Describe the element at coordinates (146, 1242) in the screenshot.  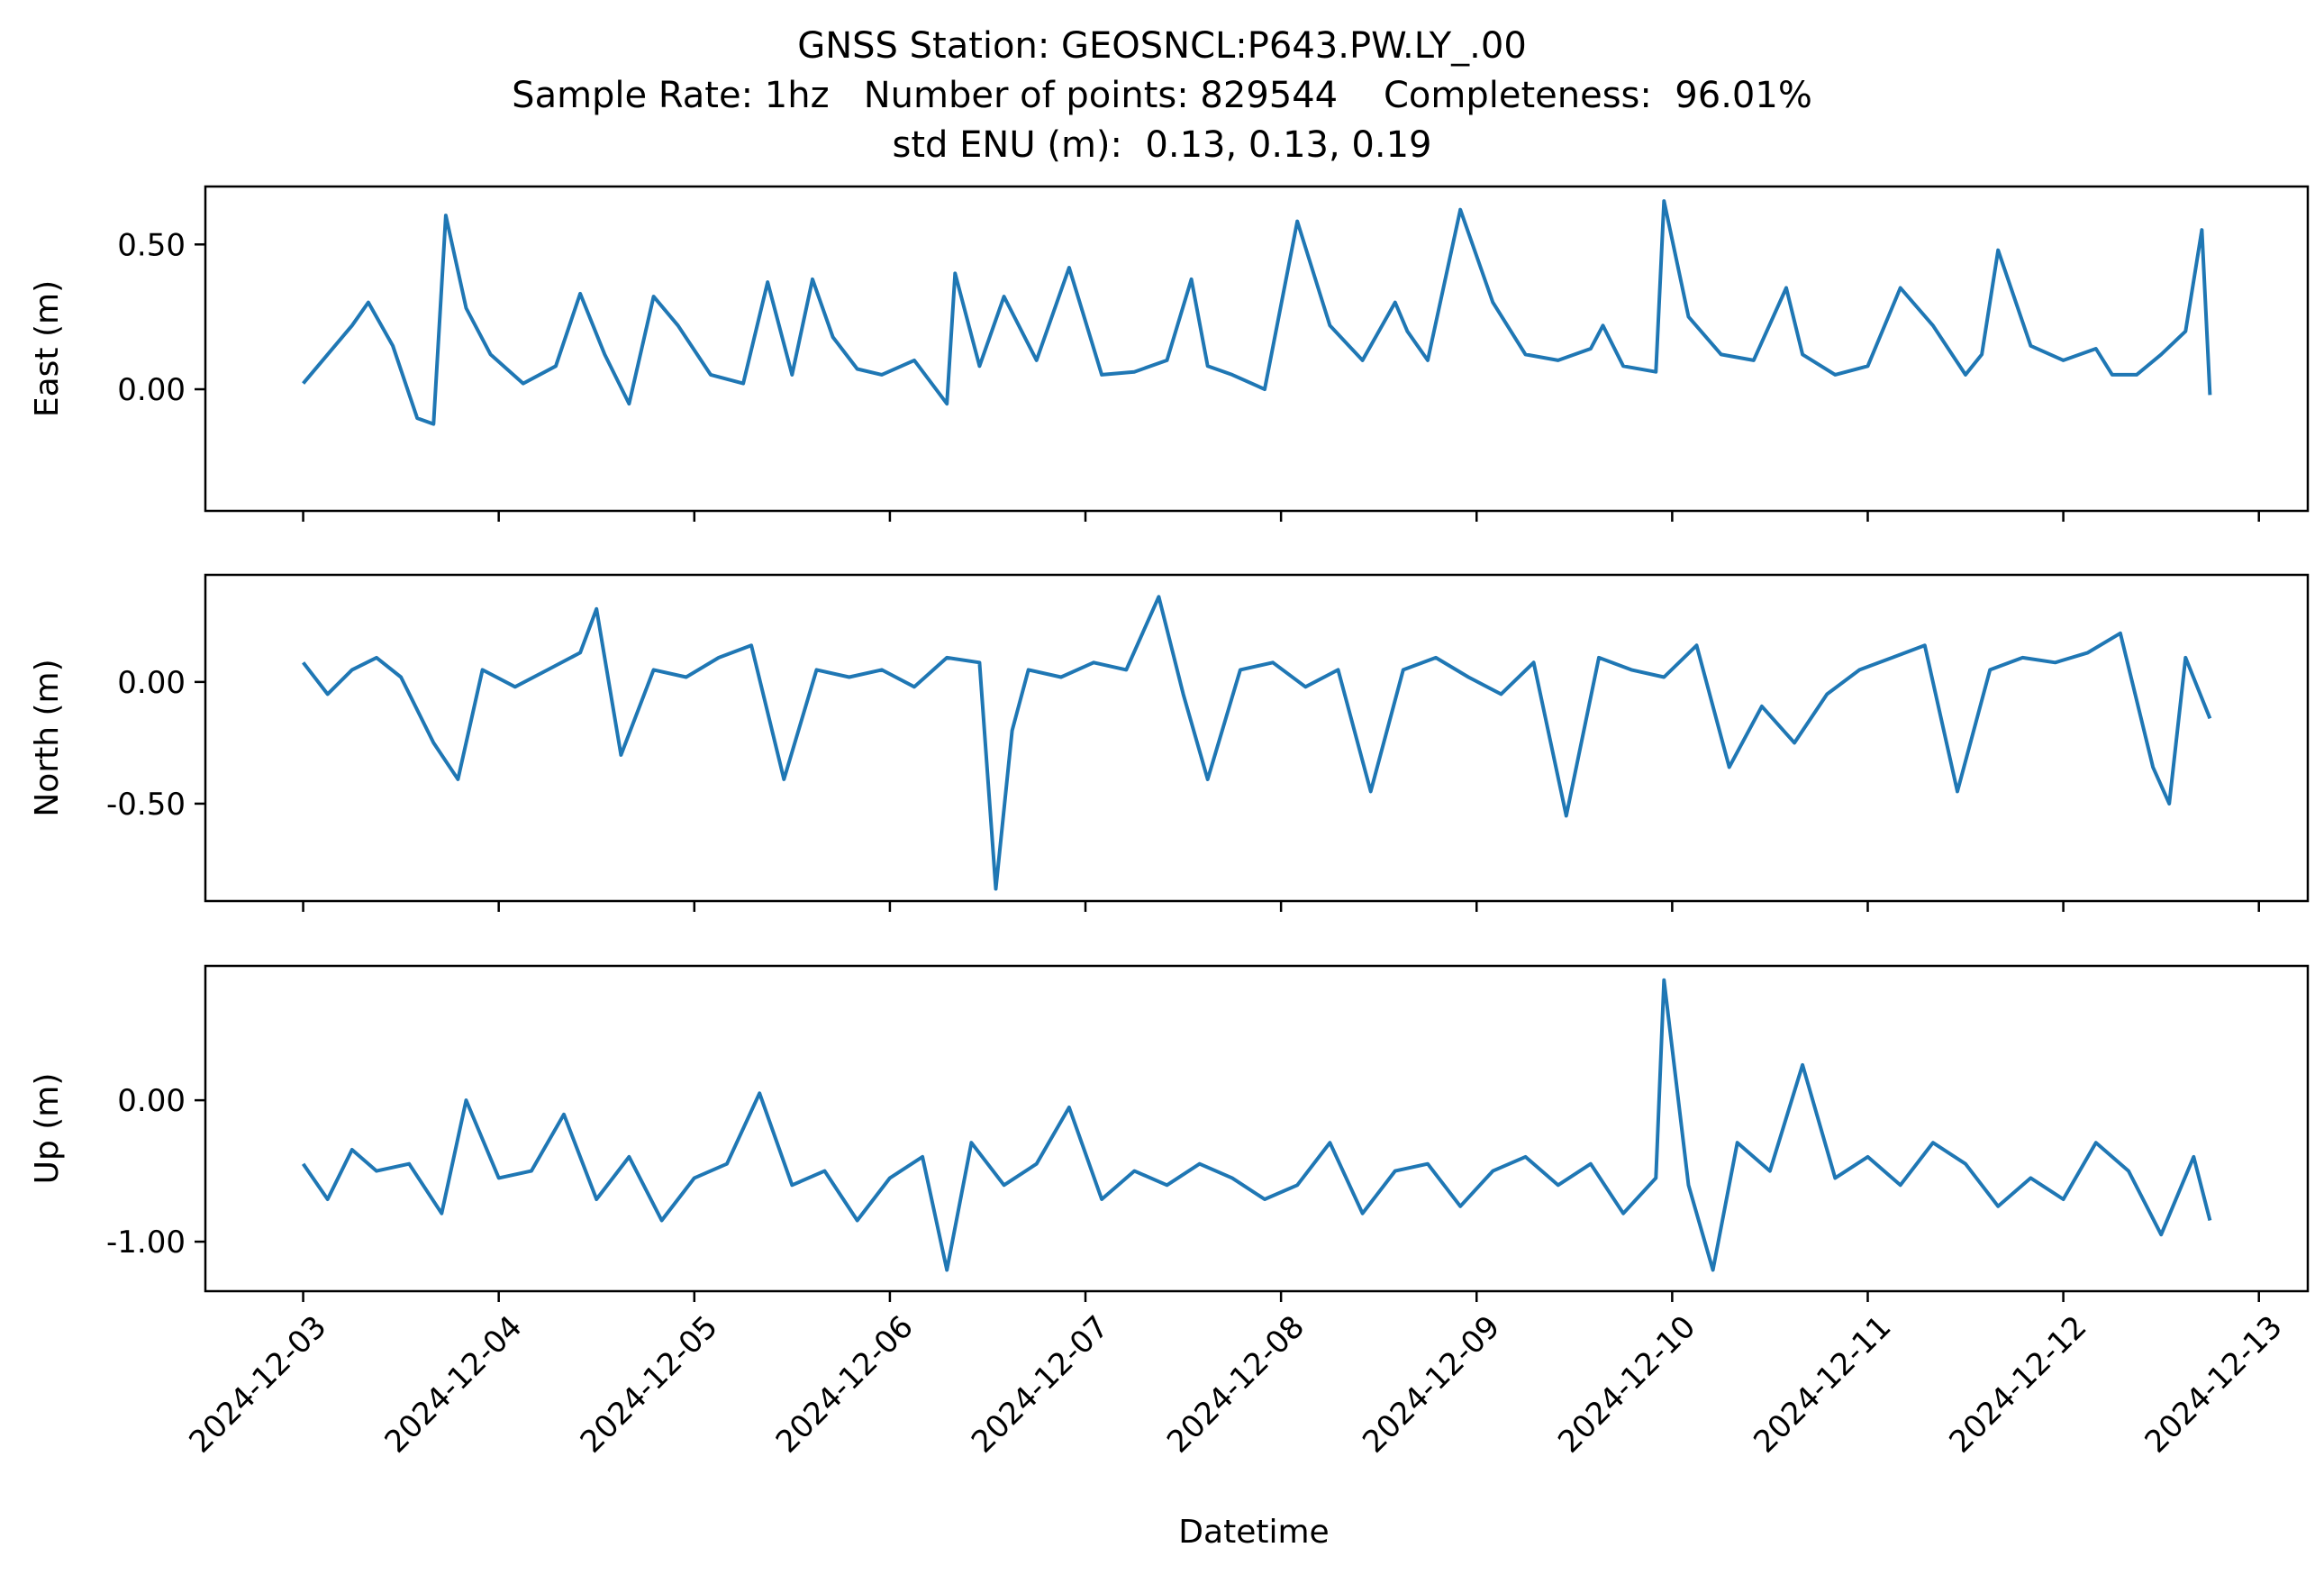
I see `up-y-tick-label: -1.00` at that location.